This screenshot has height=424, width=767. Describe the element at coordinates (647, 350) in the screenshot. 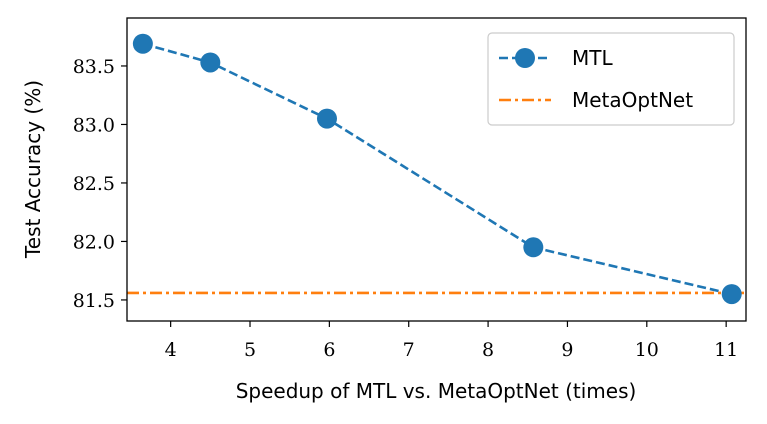

I see `x-tick-label: 10` at that location.